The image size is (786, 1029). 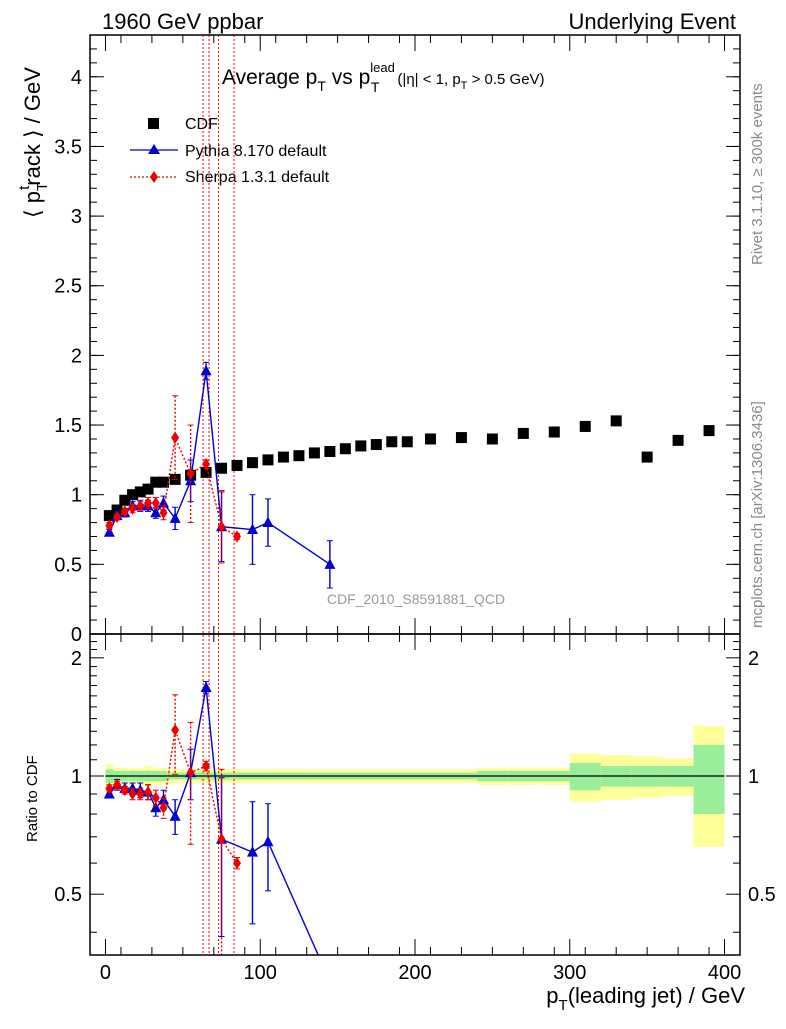 What do you see at coordinates (757, 174) in the screenshot?
I see `rivet-label: Rivet 3.1.10, ≥ 300k events` at bounding box center [757, 174].